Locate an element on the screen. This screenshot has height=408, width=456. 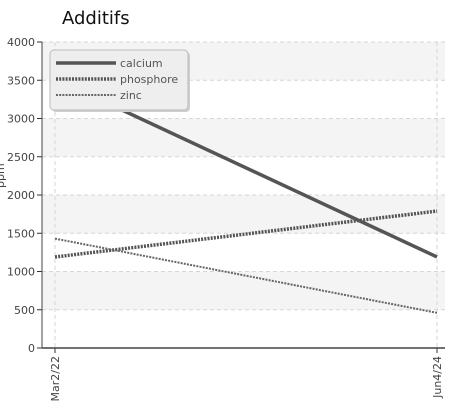
y-tick-label: 3500 is located at coordinates (21, 80).